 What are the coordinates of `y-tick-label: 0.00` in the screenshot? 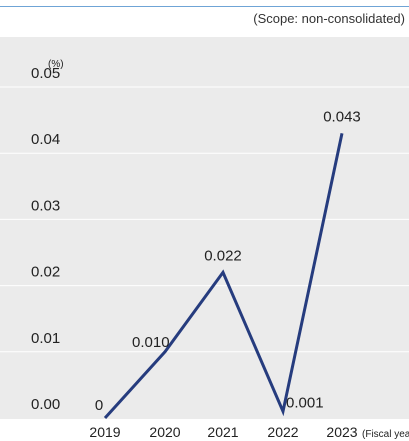 It's located at (45, 404).